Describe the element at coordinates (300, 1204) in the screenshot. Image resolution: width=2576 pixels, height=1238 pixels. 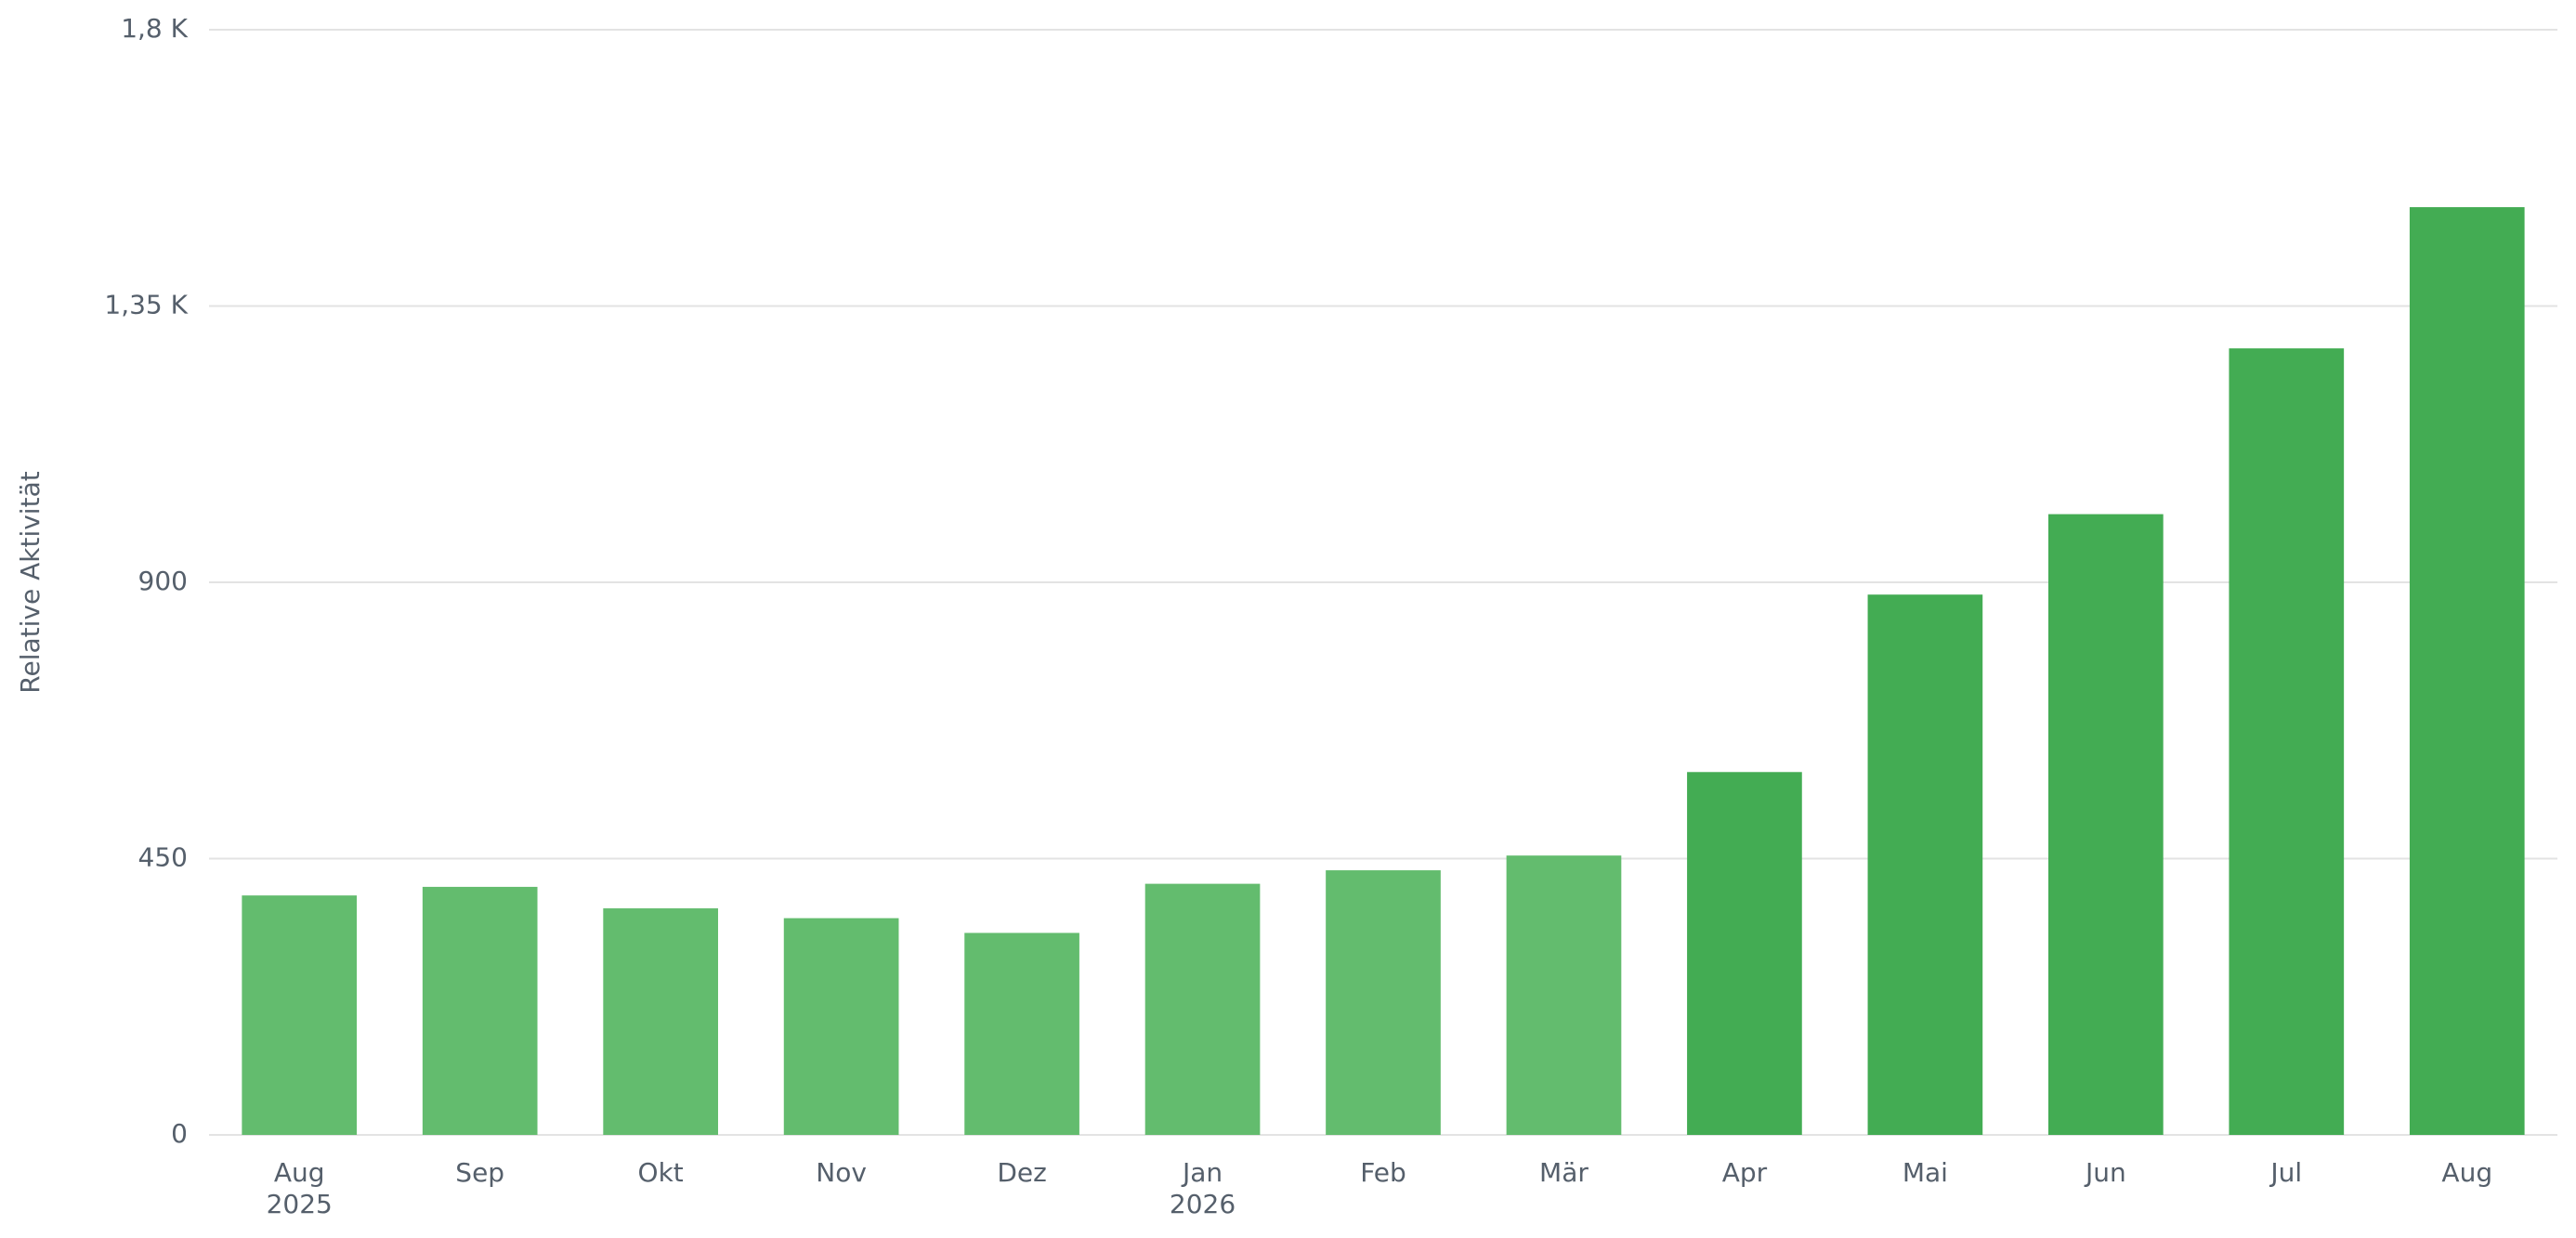
I see `x-tick-sublabel: 2025` at that location.